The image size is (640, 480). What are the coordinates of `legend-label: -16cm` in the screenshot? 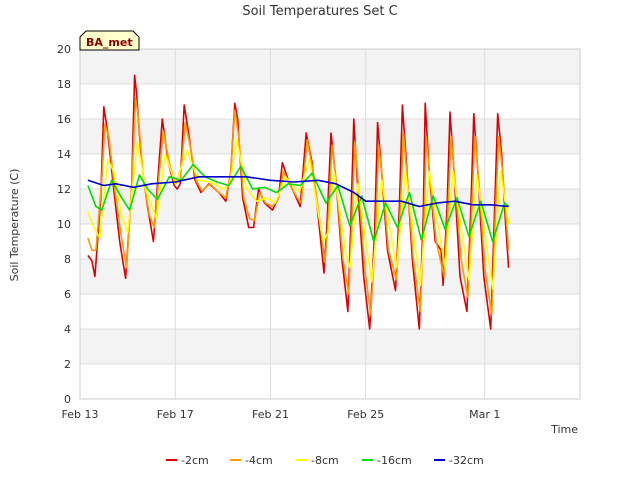 It's located at (394, 460).